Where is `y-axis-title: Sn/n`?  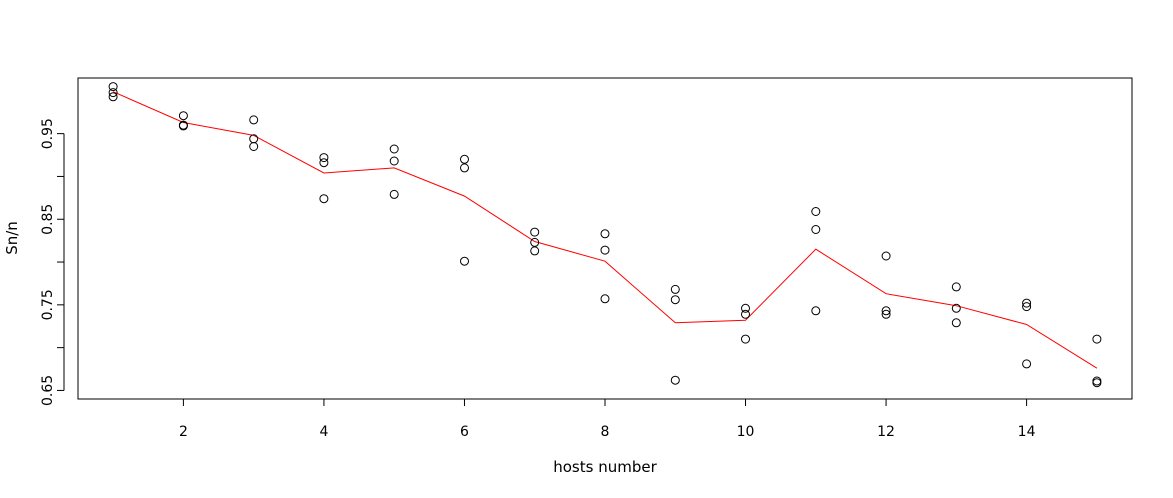
y-axis-title: Sn/n is located at coordinates (12, 238).